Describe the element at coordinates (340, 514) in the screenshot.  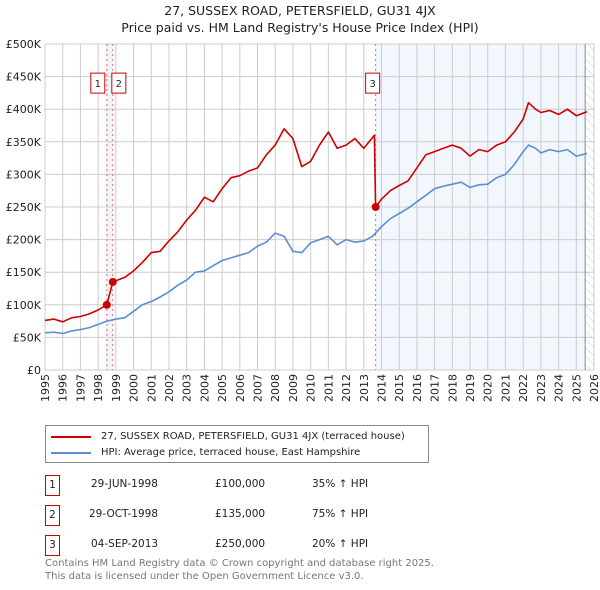
I see `transaction-hpi: 75% ↑ HPI` at that location.